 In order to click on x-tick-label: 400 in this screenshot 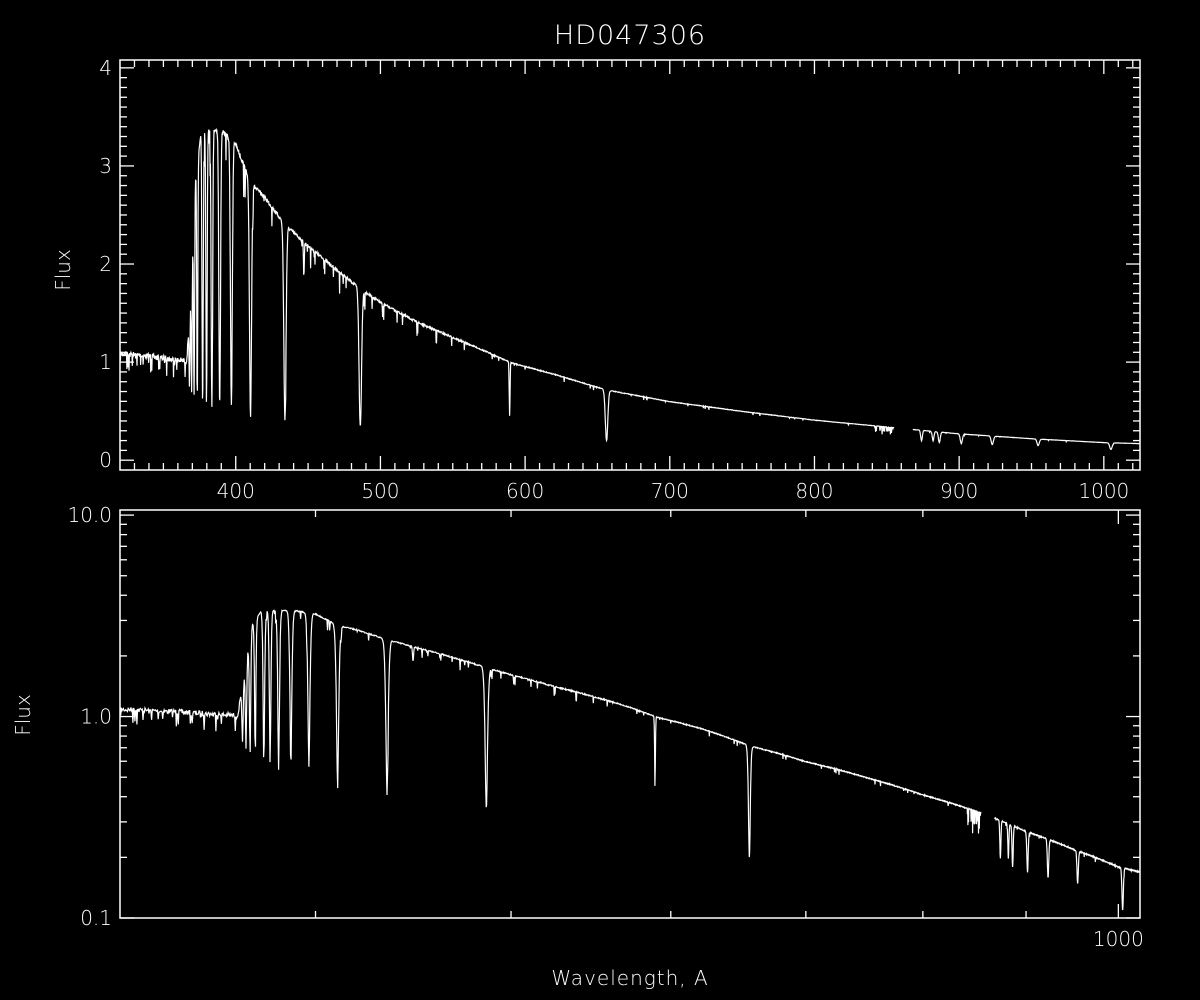, I will do `click(236, 491)`.